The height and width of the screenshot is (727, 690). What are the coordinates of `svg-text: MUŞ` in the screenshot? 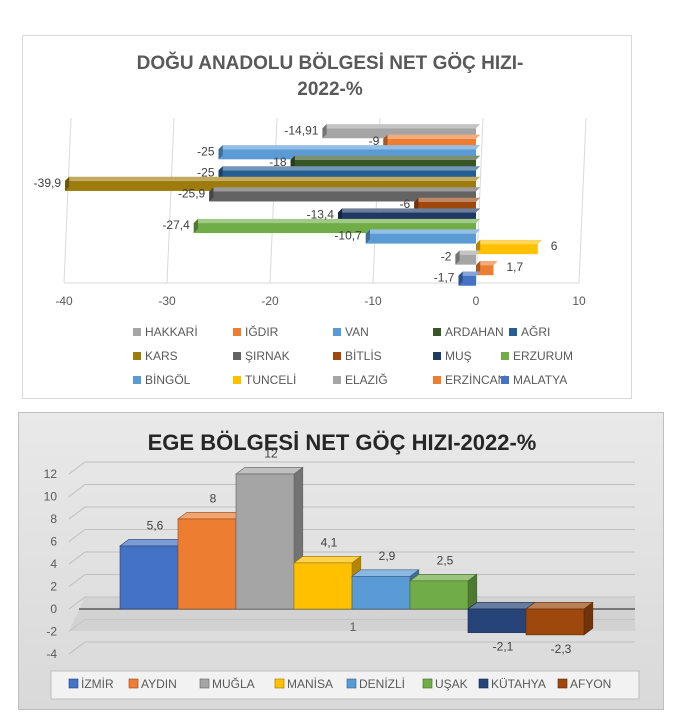 It's located at (458, 356).